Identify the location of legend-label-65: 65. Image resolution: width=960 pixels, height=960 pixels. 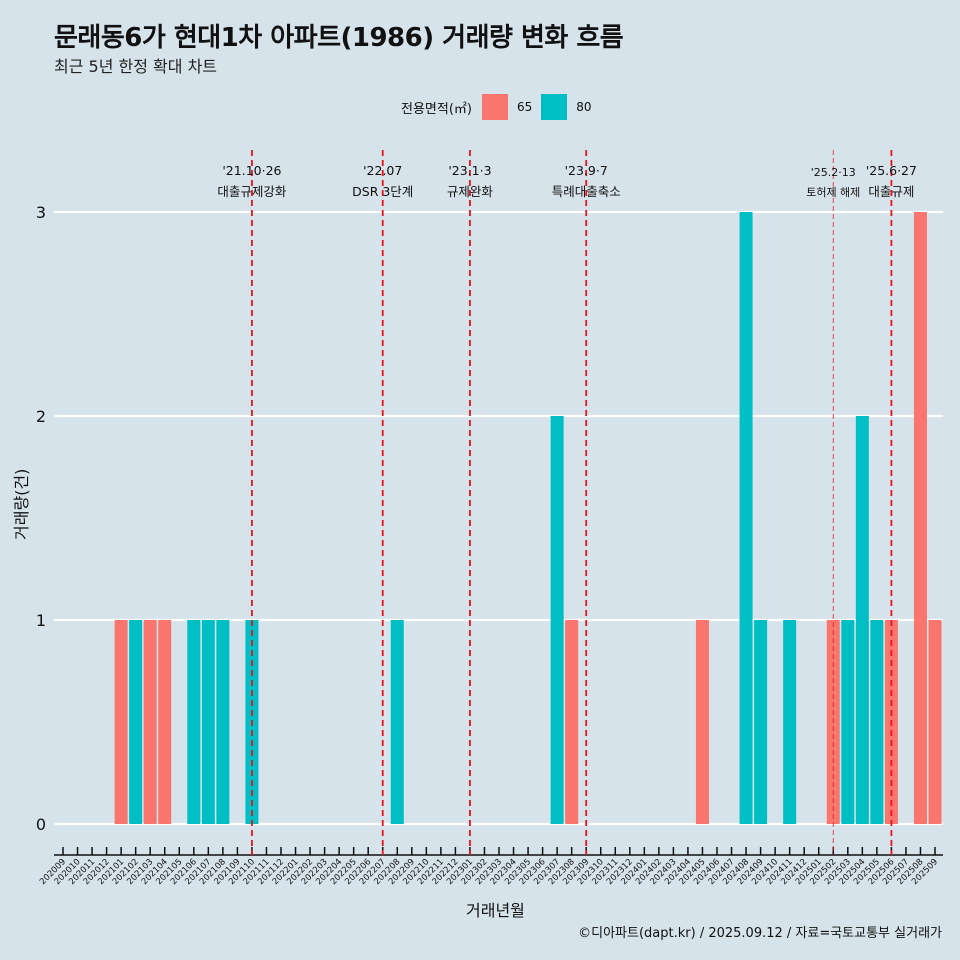
(524, 107).